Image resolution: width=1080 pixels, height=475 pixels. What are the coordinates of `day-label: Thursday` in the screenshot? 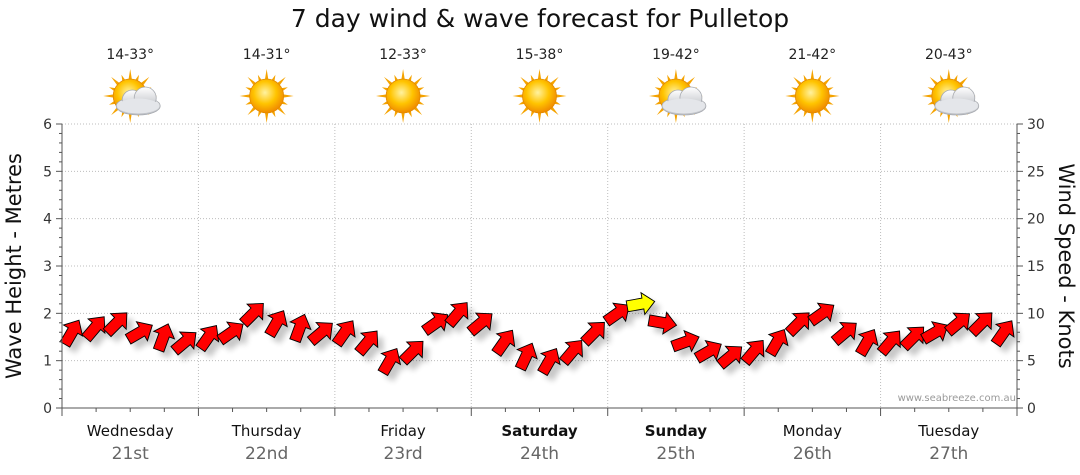 It's located at (266, 431).